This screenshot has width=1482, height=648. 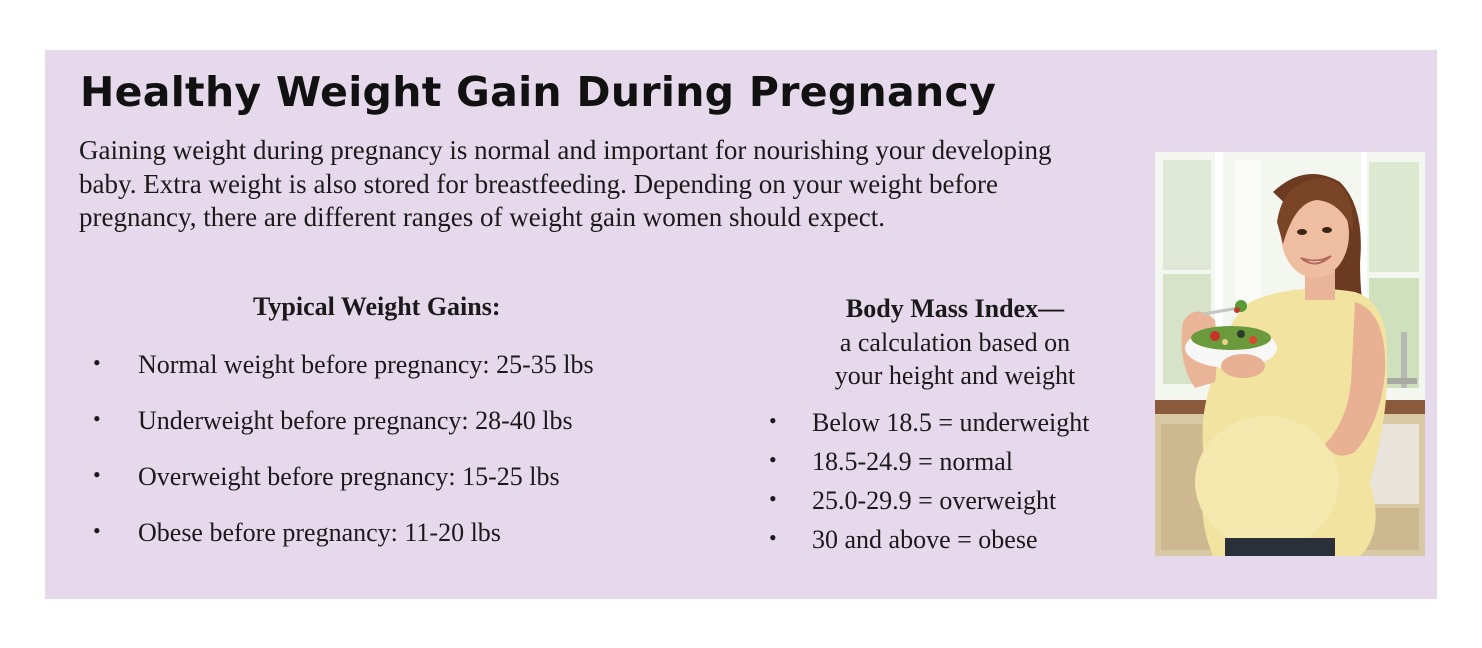 I want to click on bmi-heading: Body Mass Index—, so click(x=955, y=308).